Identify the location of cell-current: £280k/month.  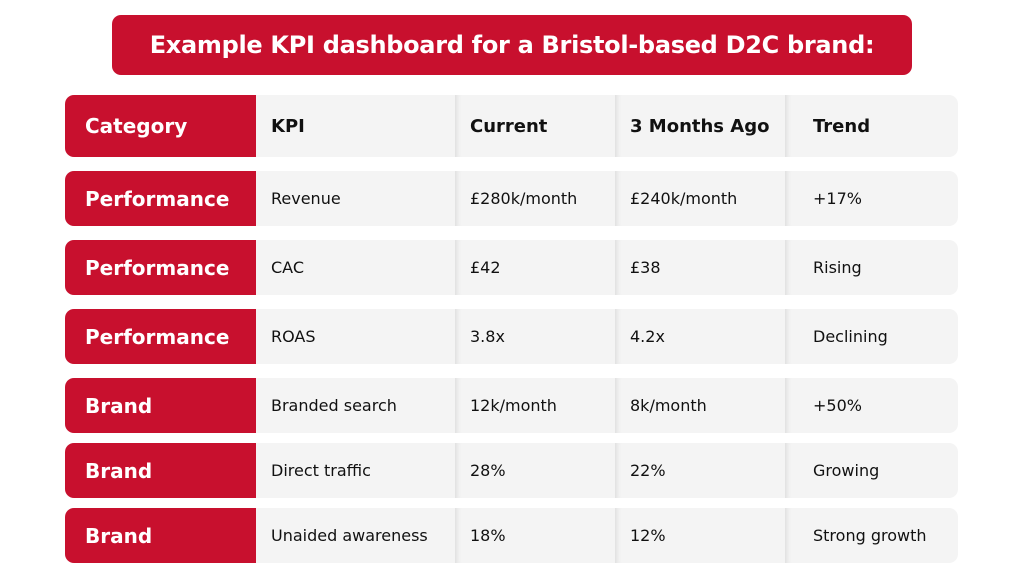
(535, 198).